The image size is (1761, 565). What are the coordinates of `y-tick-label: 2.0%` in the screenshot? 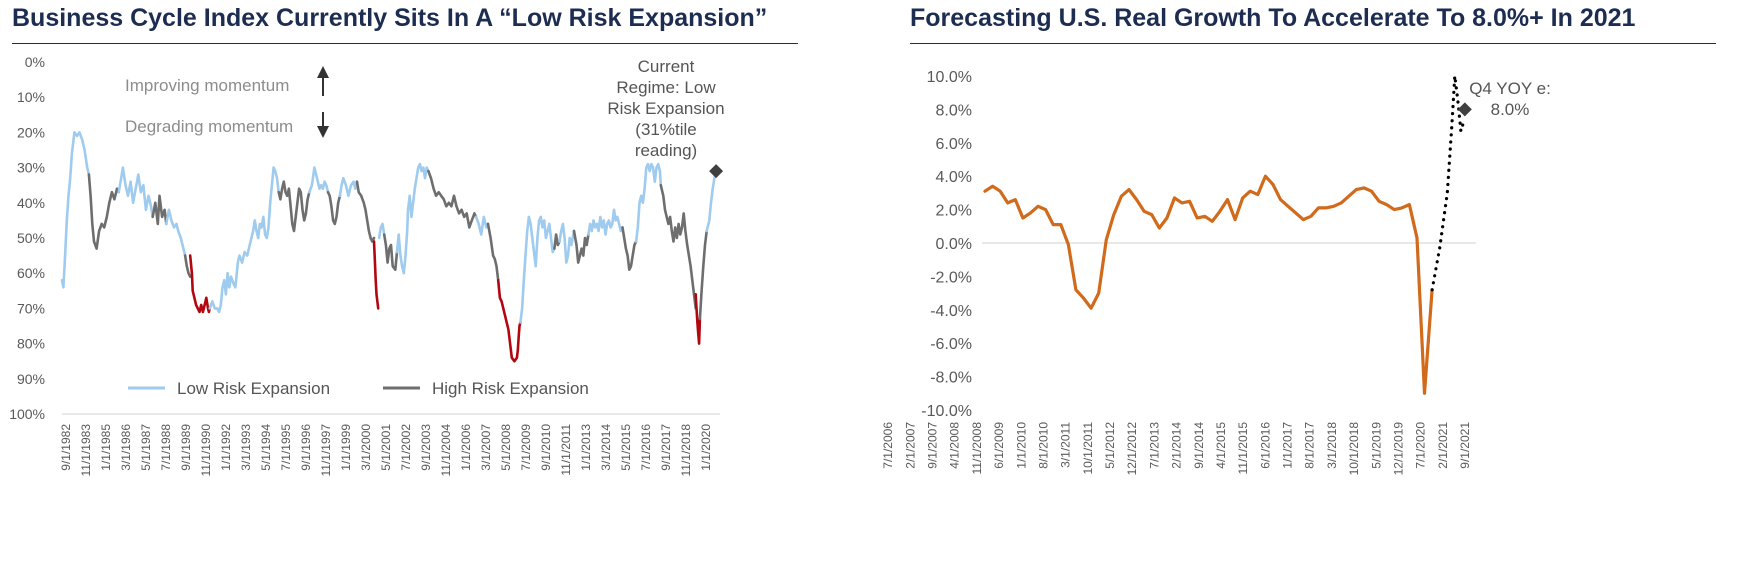 It's located at (954, 211).